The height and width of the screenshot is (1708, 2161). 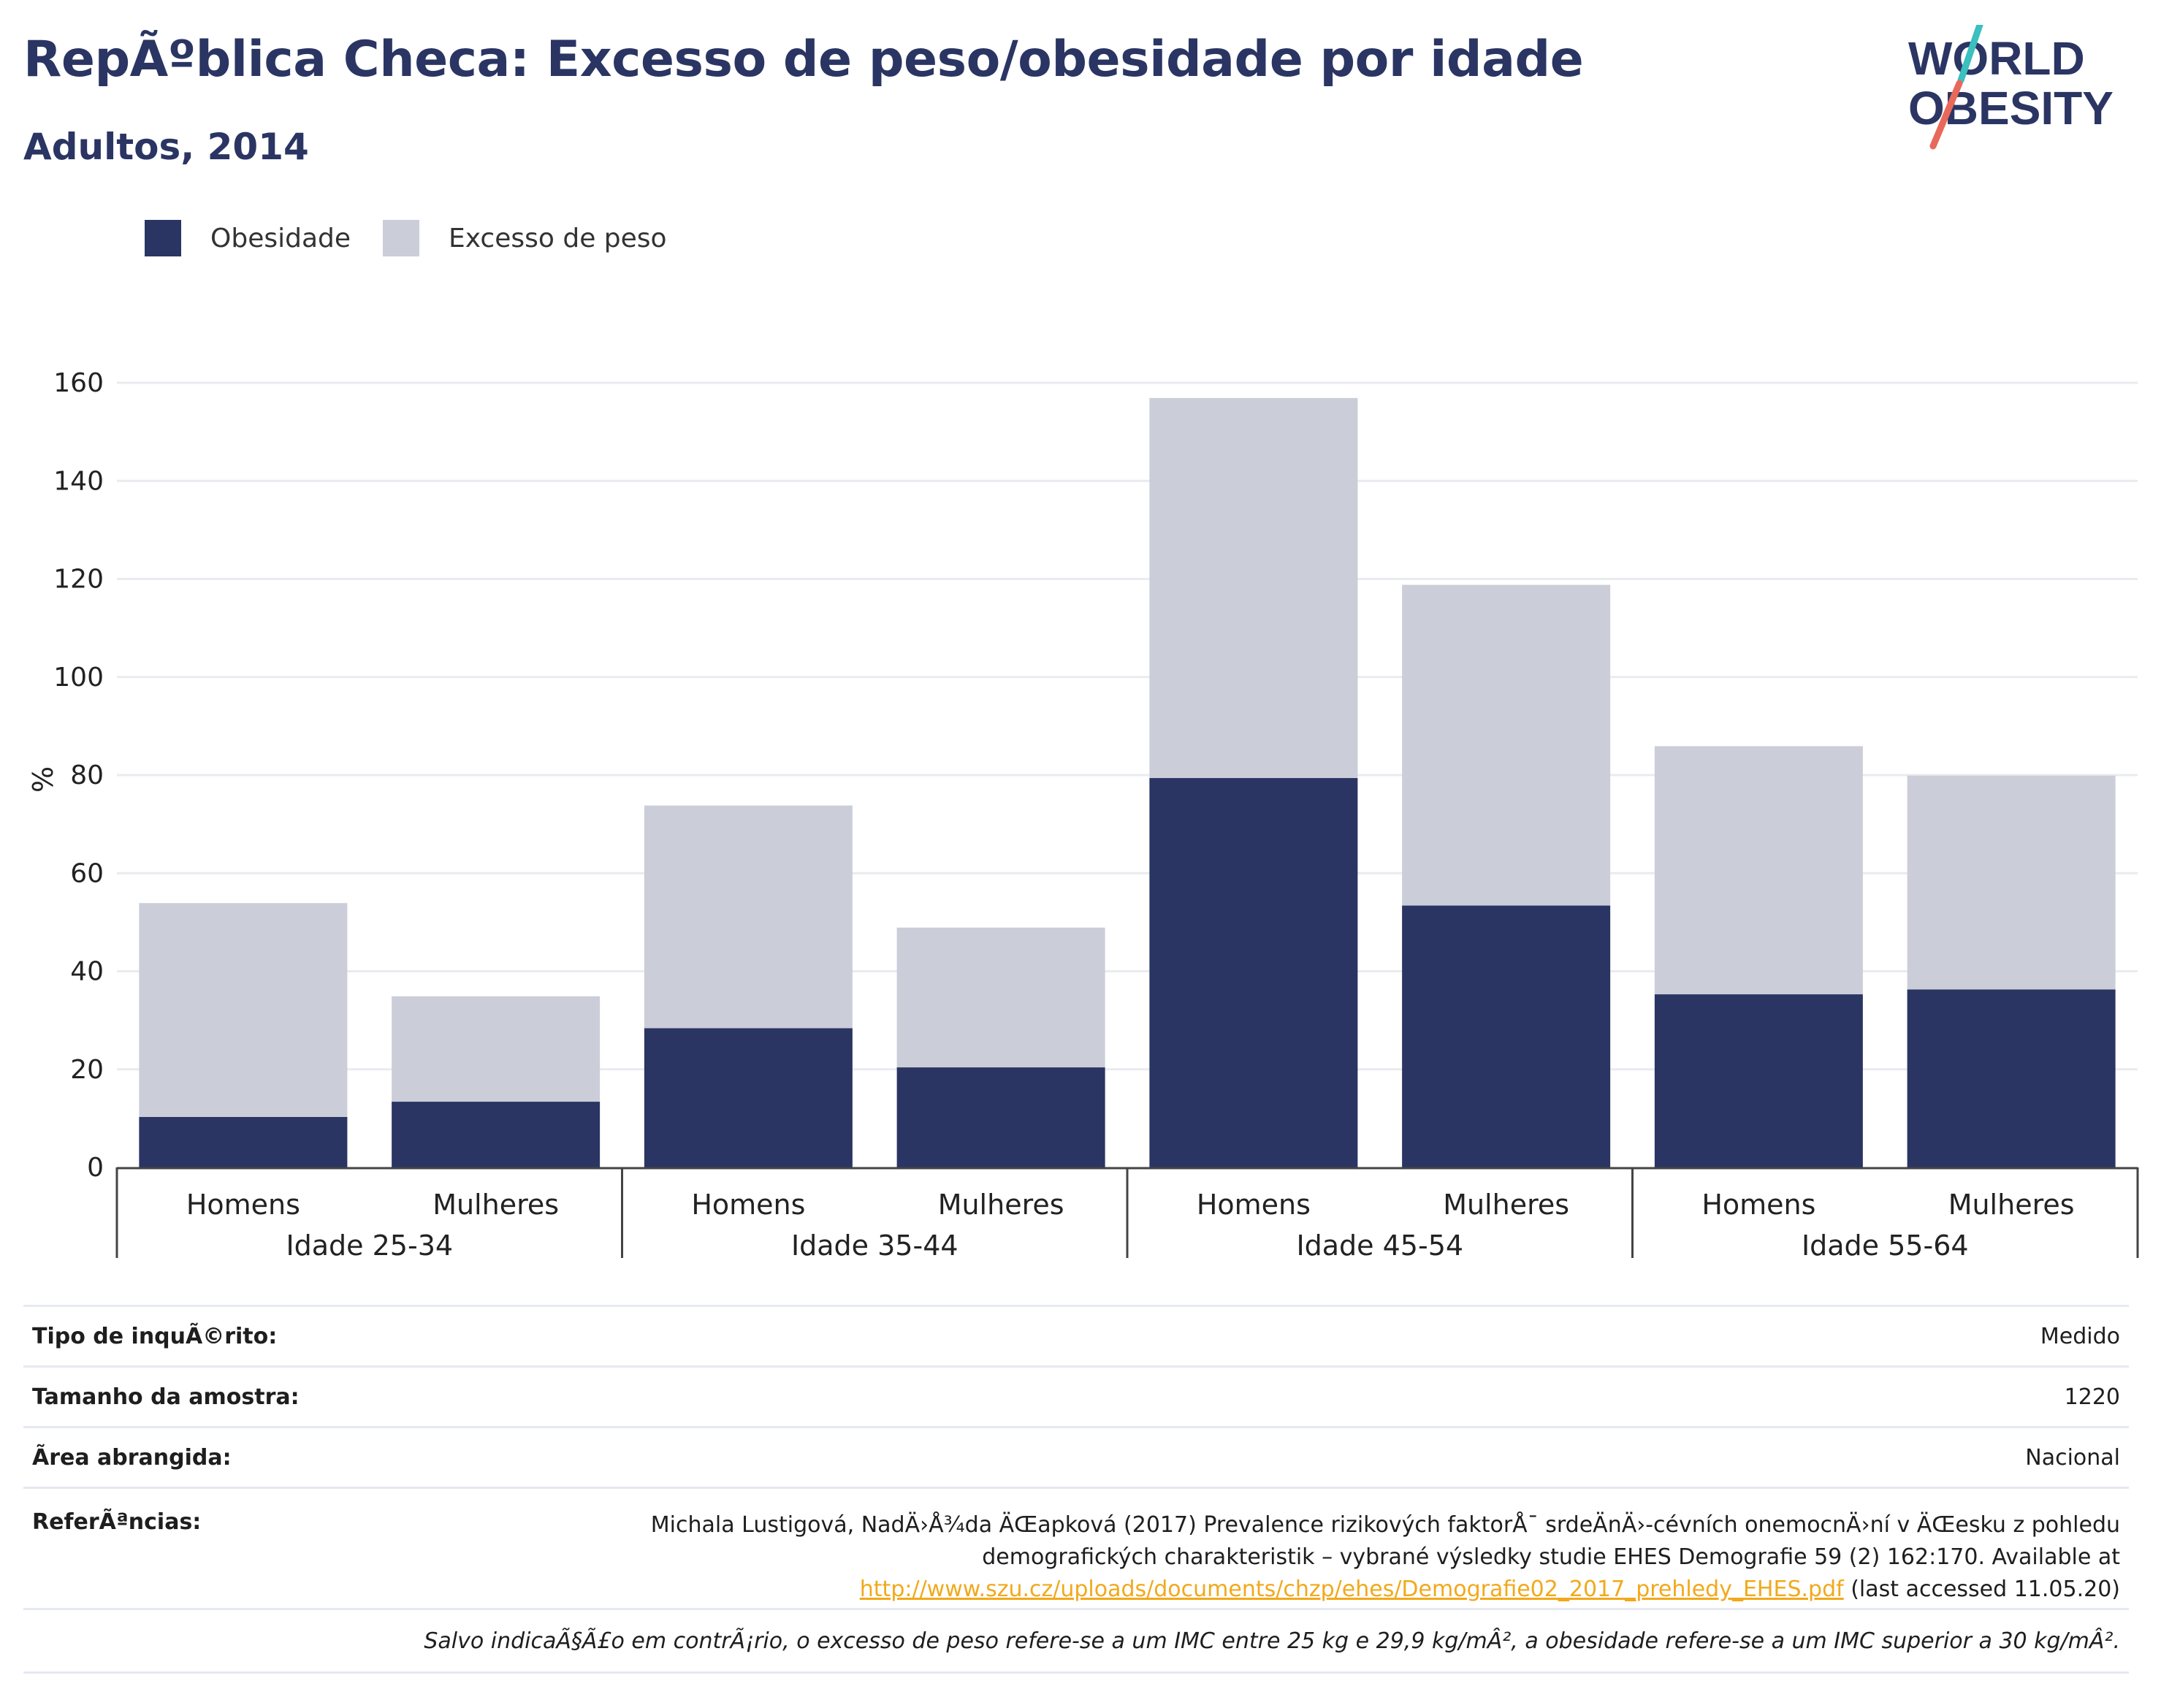 What do you see at coordinates (78, 678) in the screenshot?
I see `y-tick-label: 100` at bounding box center [78, 678].